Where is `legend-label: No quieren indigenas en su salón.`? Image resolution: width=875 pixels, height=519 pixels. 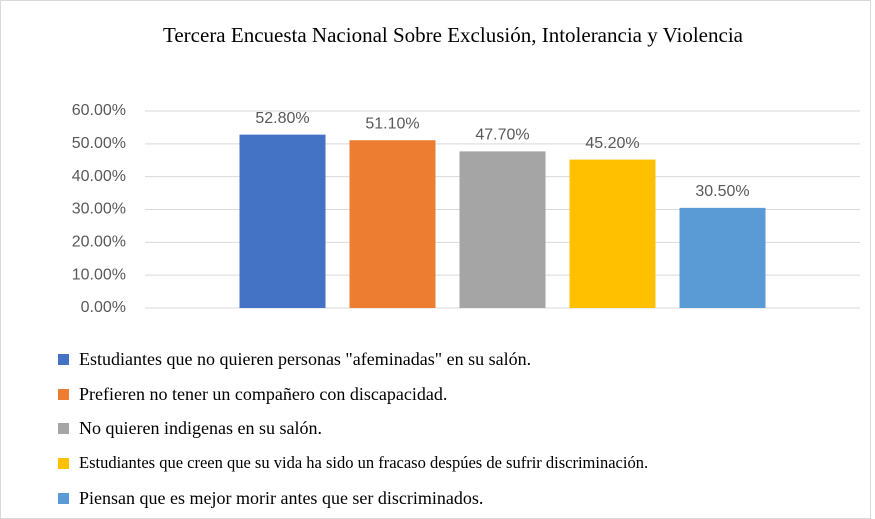
legend-label: No quieren indigenas en su salón. is located at coordinates (200, 428).